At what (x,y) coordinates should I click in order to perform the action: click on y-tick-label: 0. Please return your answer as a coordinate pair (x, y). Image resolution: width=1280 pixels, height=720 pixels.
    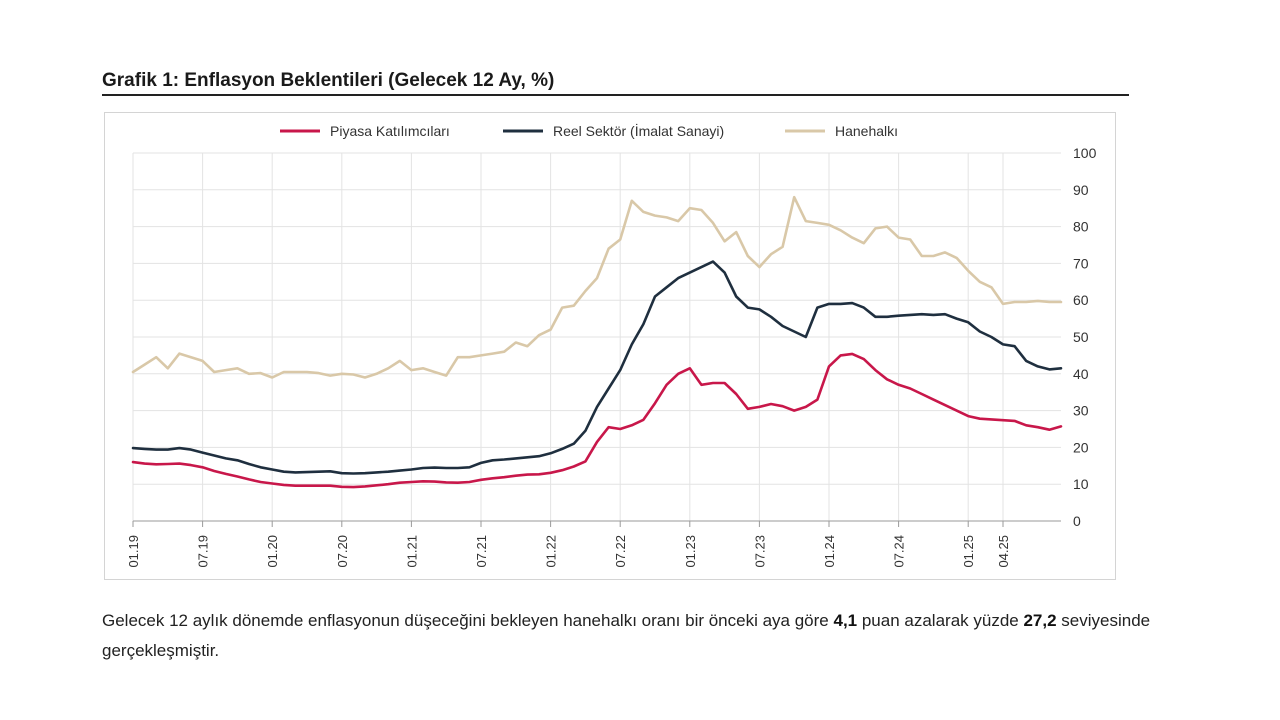
    Looking at the image, I should click on (1077, 521).